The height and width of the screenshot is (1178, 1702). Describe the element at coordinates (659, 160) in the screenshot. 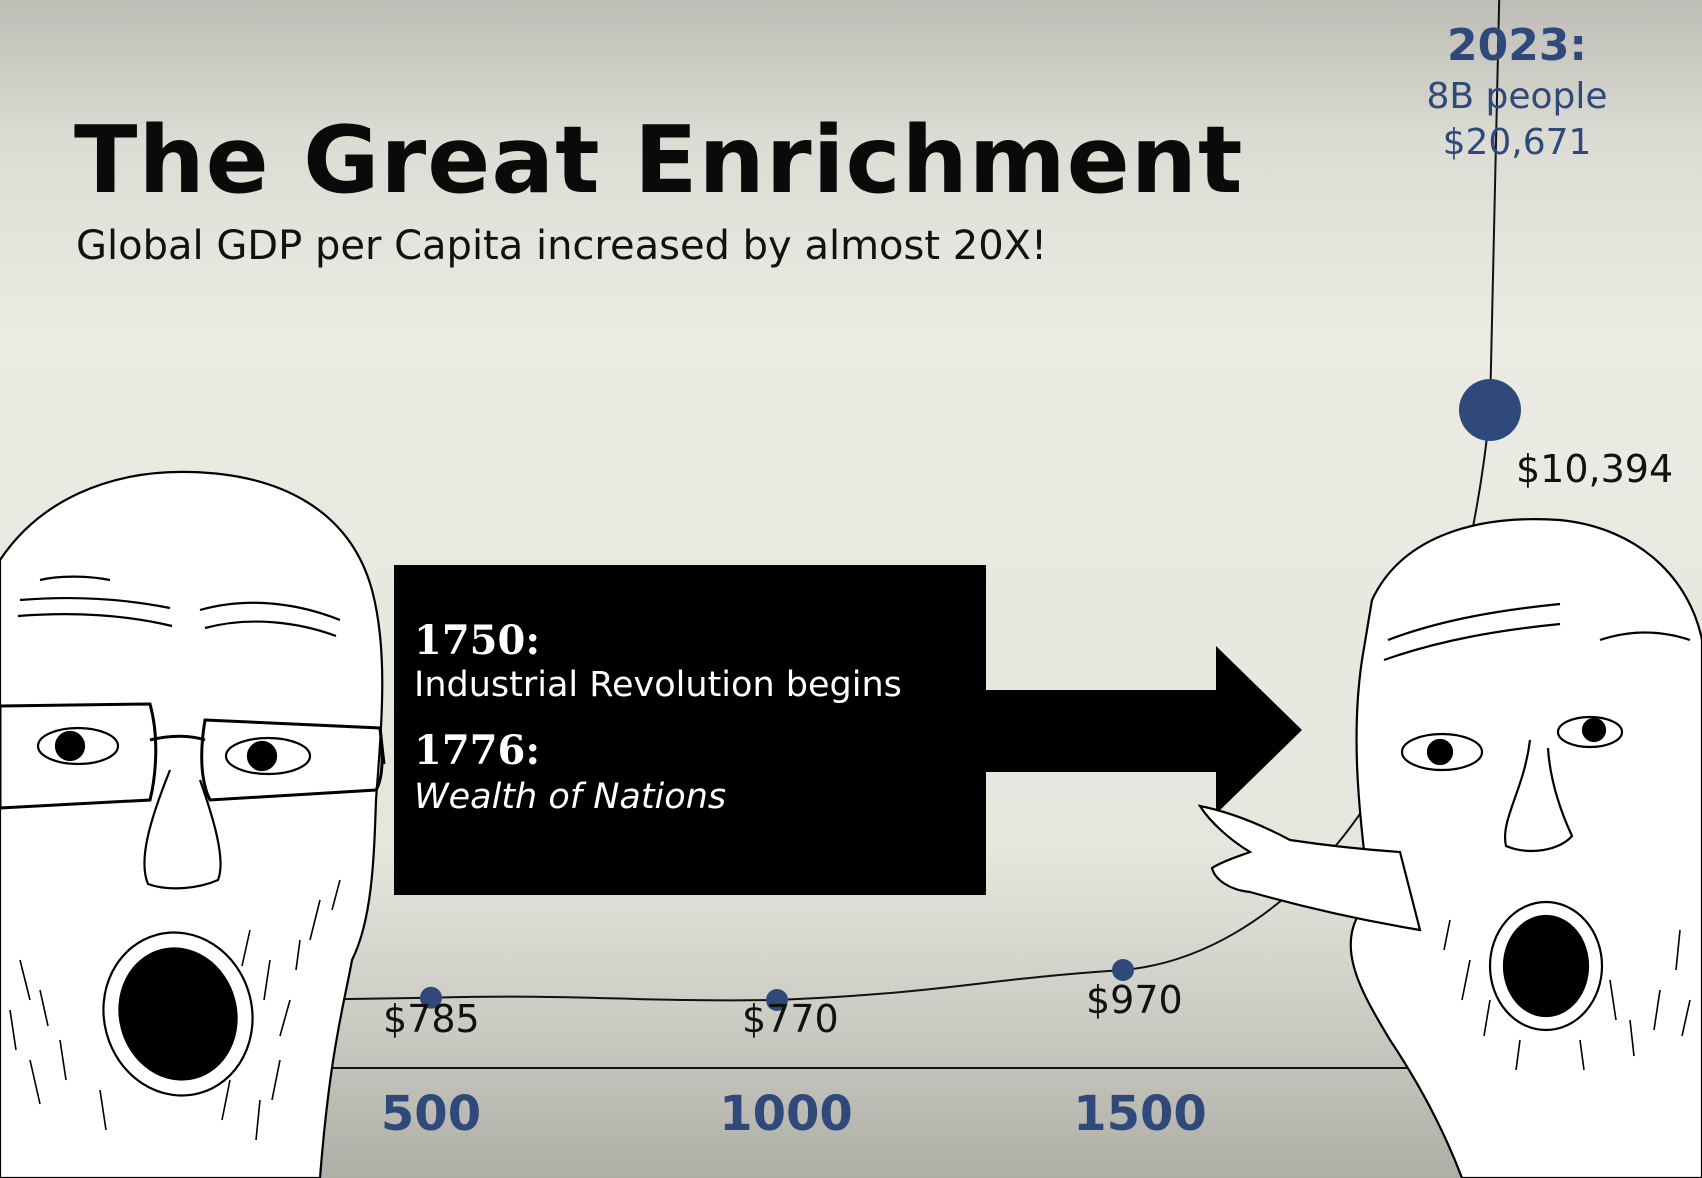

I see `page-title: The Great Enrichment` at that location.